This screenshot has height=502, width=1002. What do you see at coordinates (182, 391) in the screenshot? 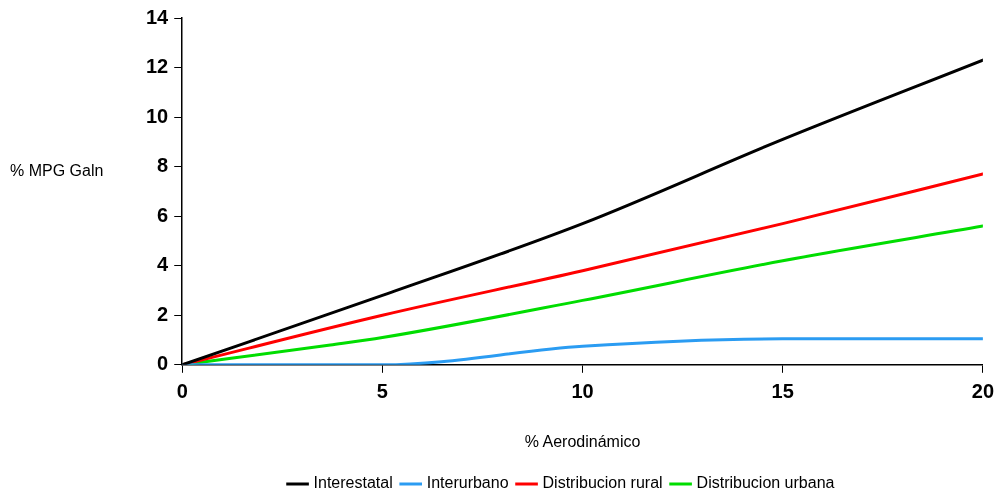
I see `x-tick-label: 0` at bounding box center [182, 391].